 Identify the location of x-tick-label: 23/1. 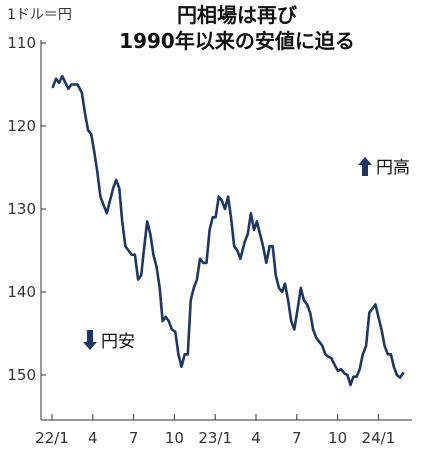
(215, 438).